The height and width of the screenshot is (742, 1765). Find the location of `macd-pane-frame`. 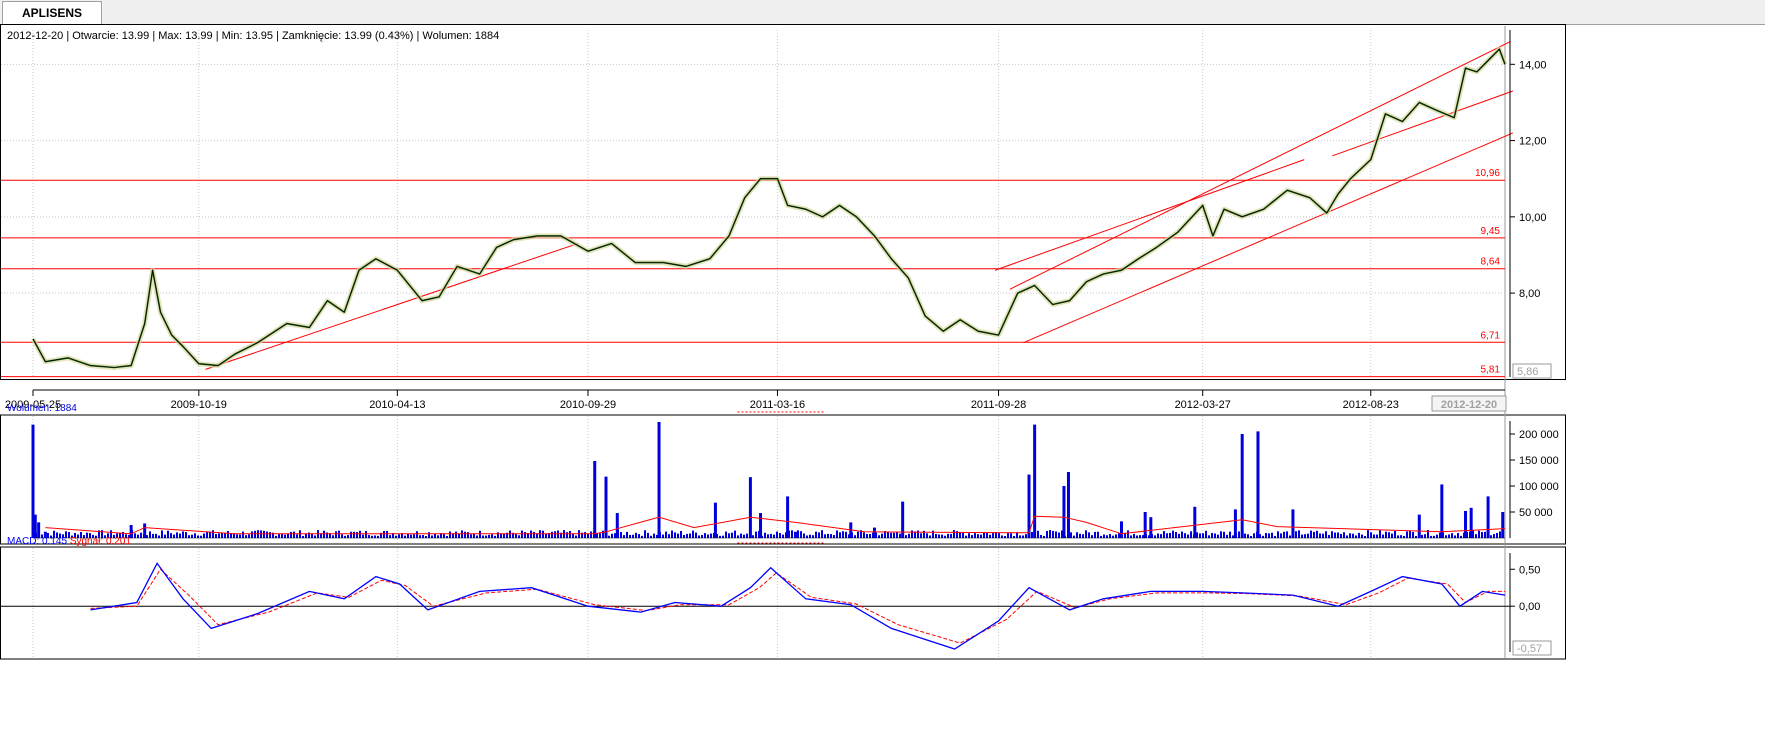

macd-pane-frame is located at coordinates (783, 603).